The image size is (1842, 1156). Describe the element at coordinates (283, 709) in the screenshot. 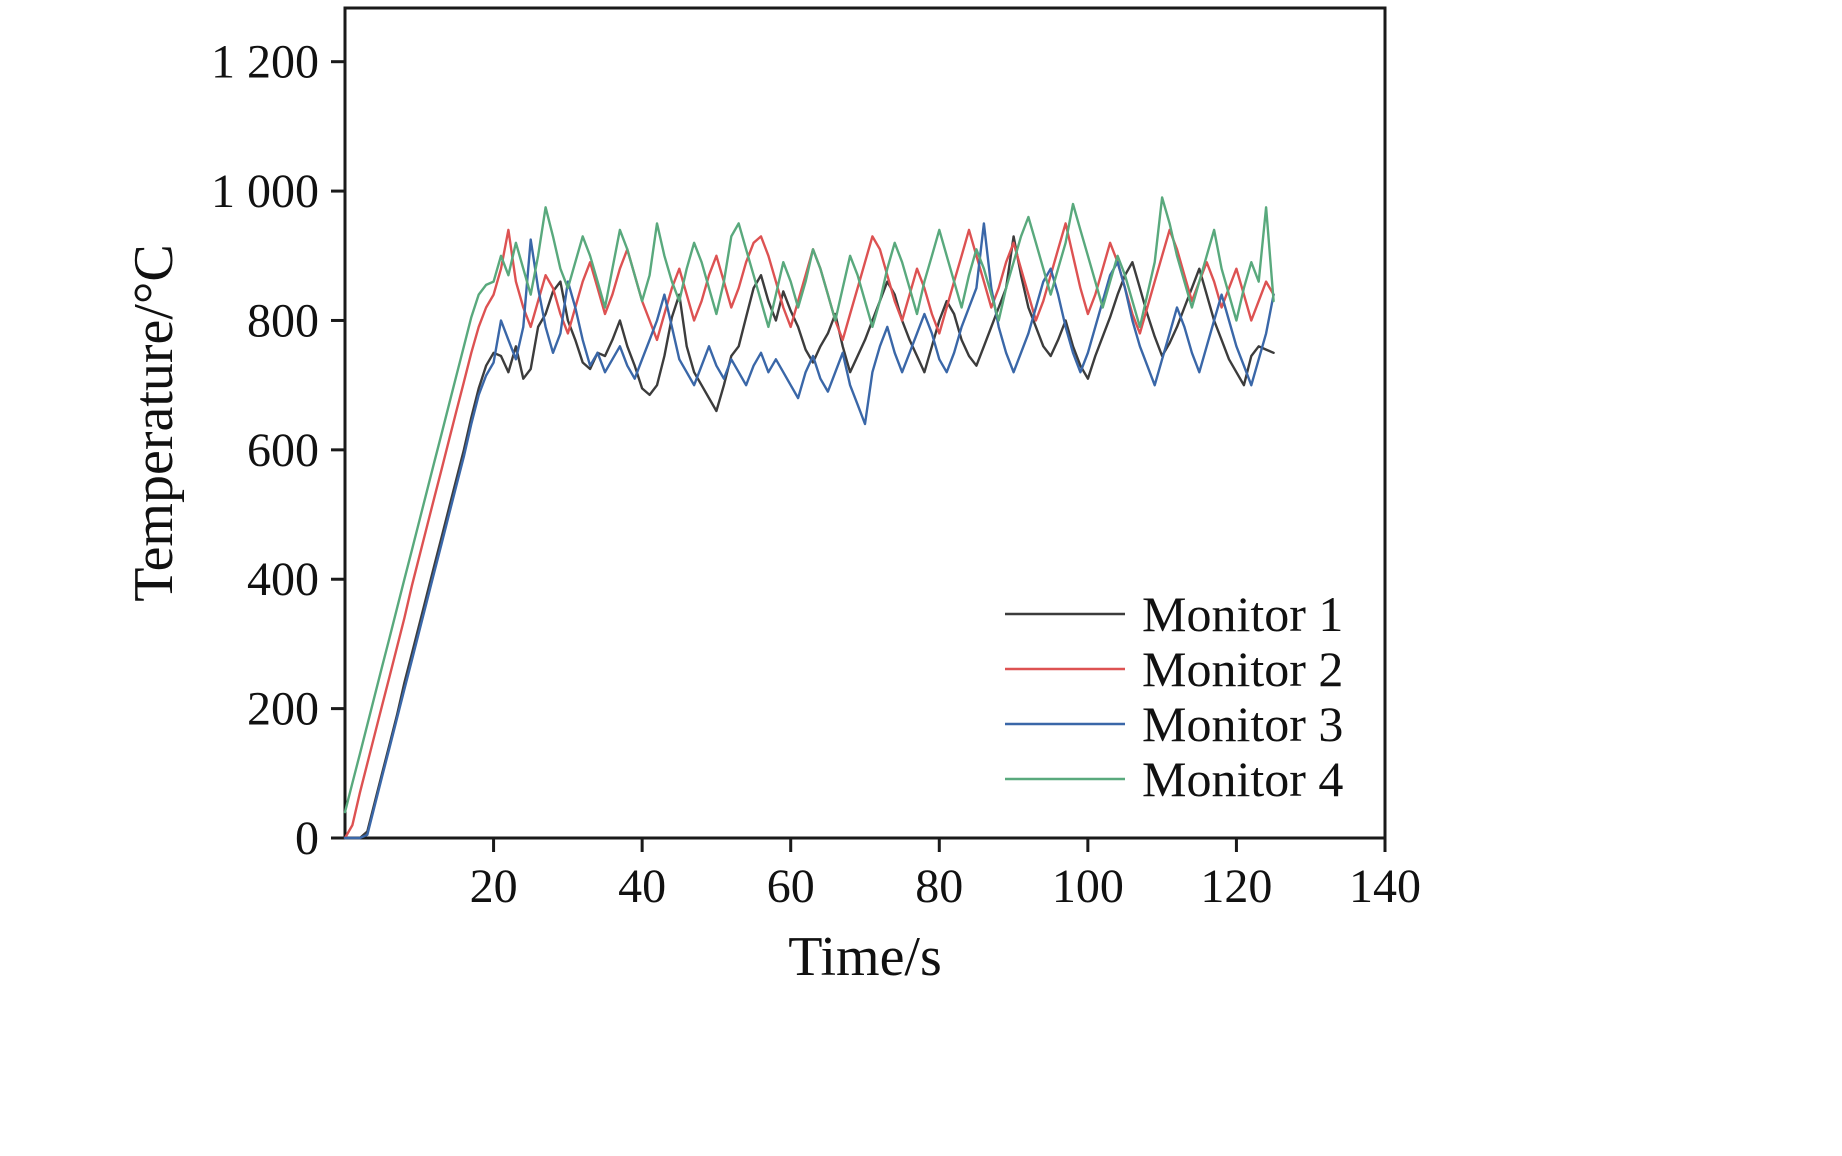

I see `y-tick-label: 200` at that location.